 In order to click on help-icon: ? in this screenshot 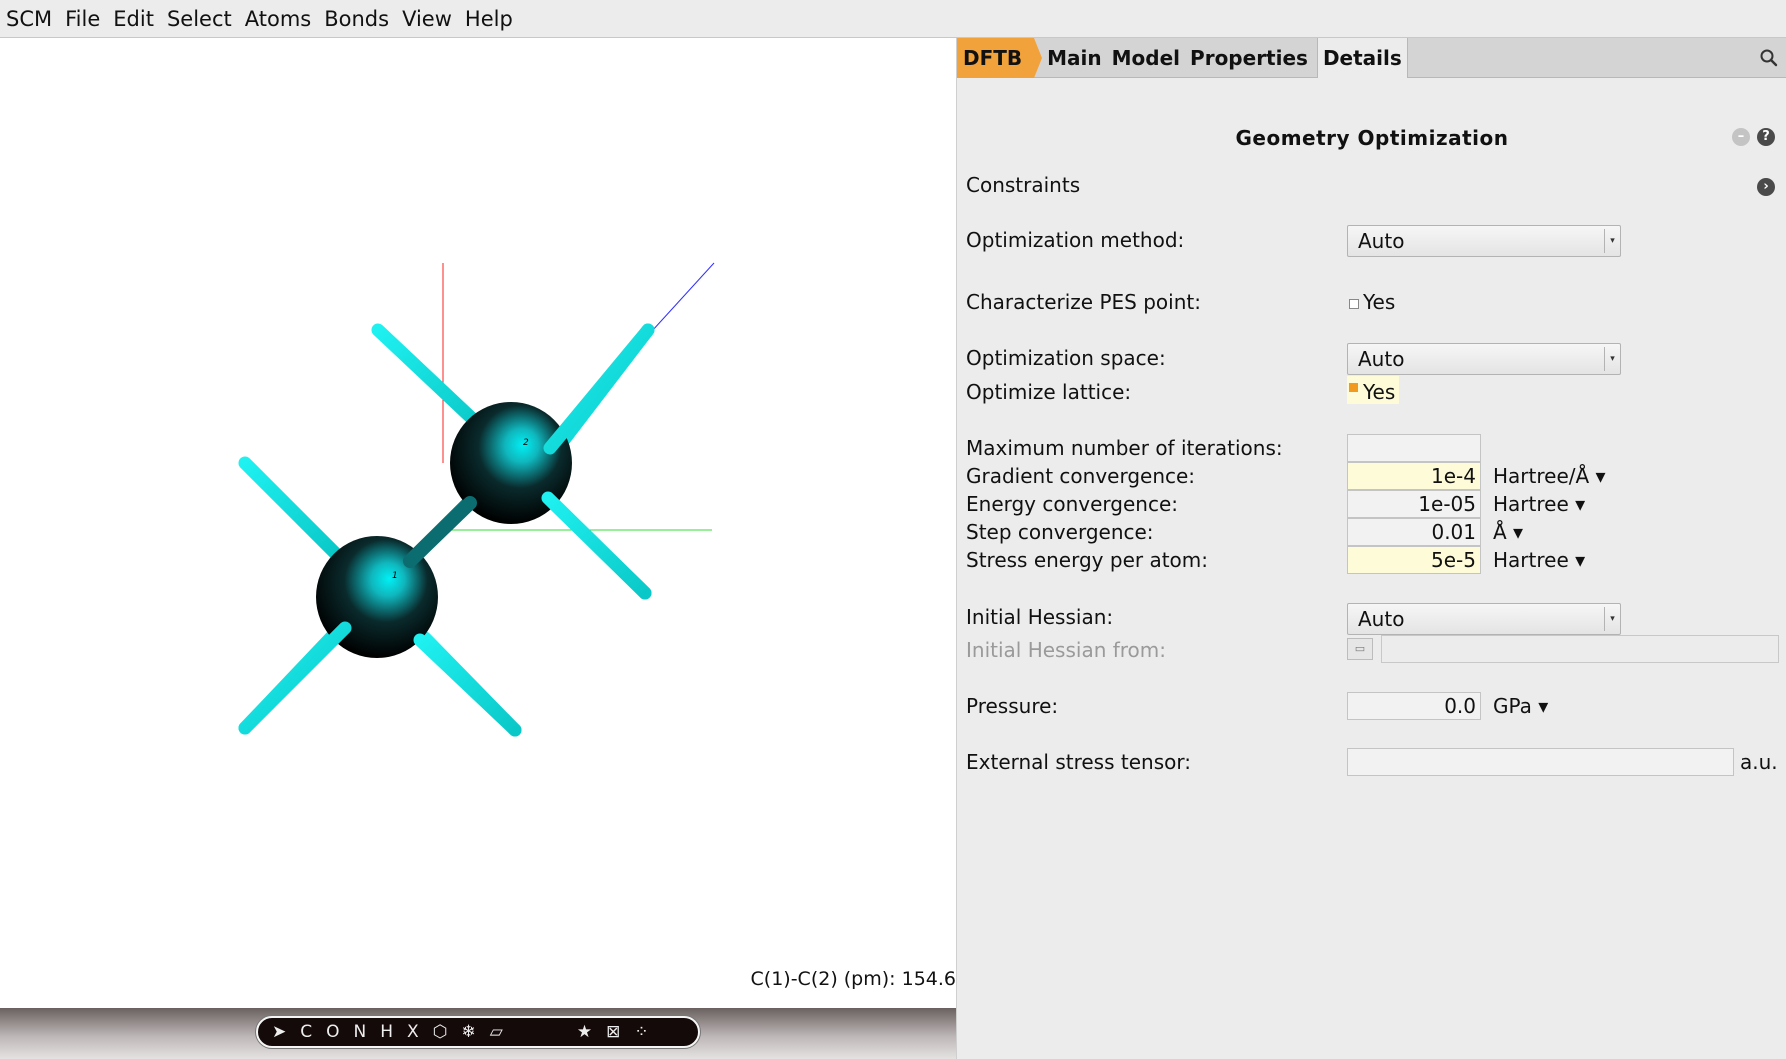, I will do `click(1766, 137)`.